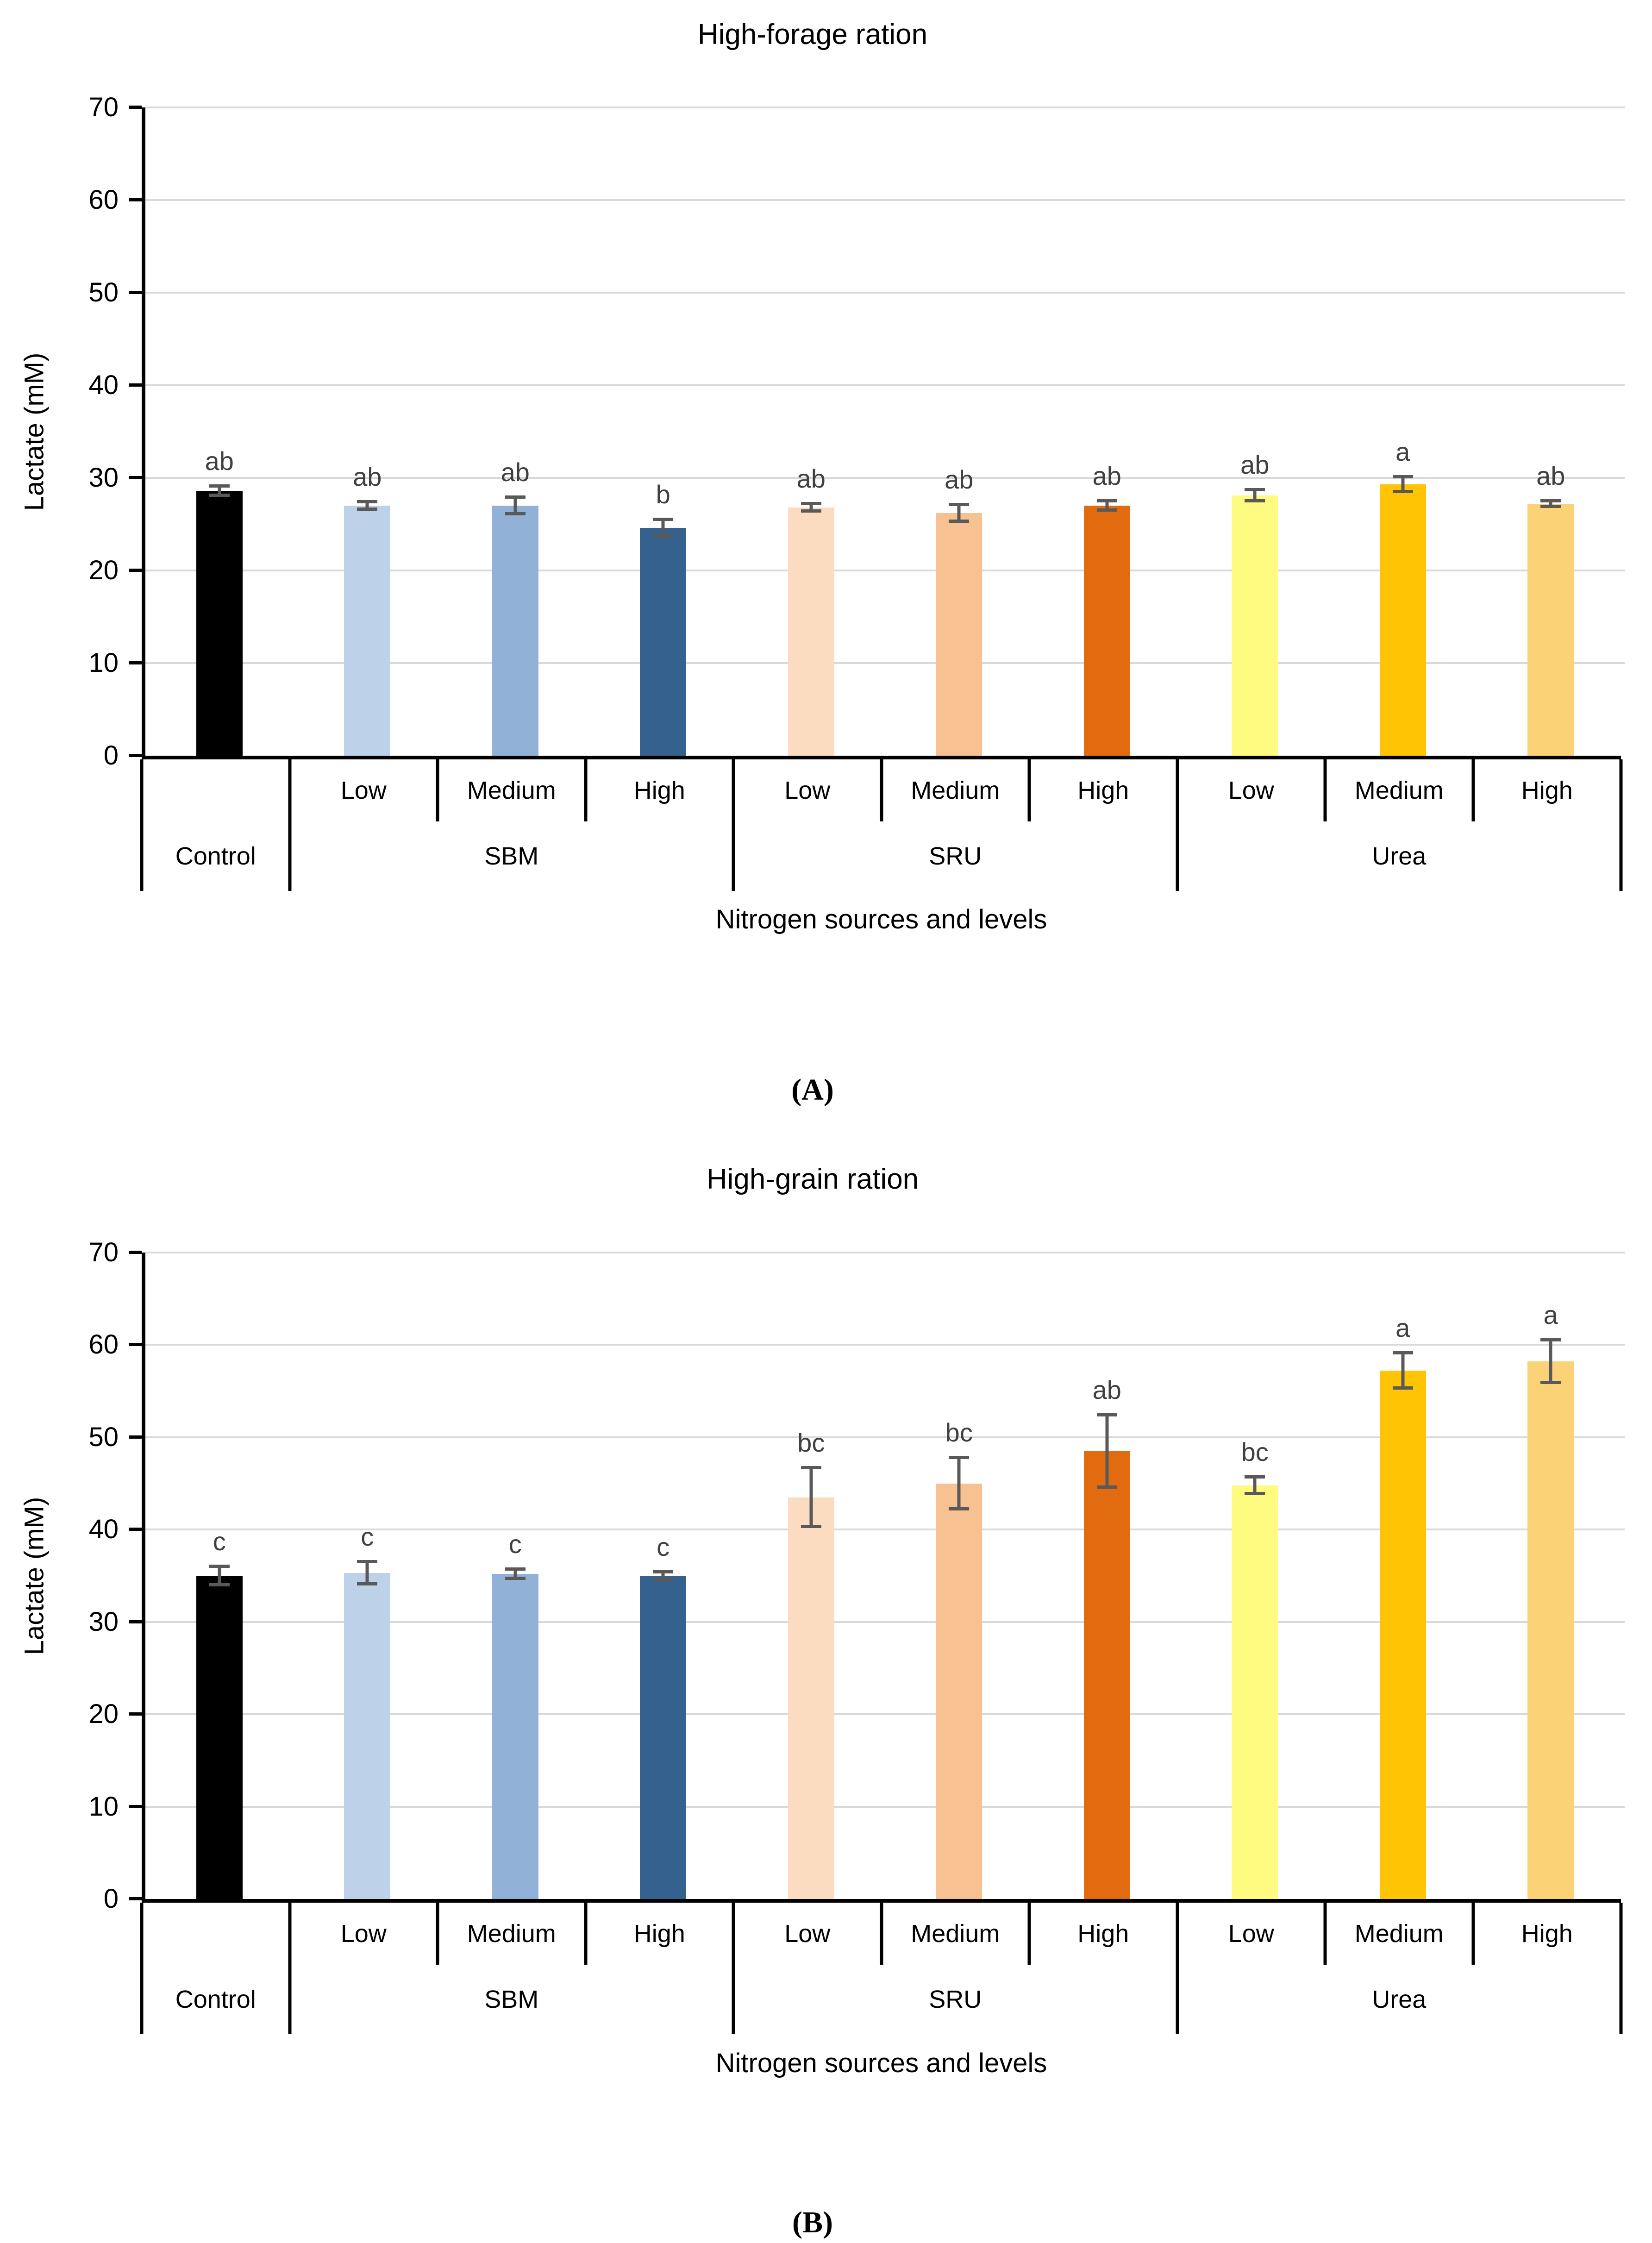 The image size is (1652, 2243). I want to click on bar-control, so click(219, 1737).